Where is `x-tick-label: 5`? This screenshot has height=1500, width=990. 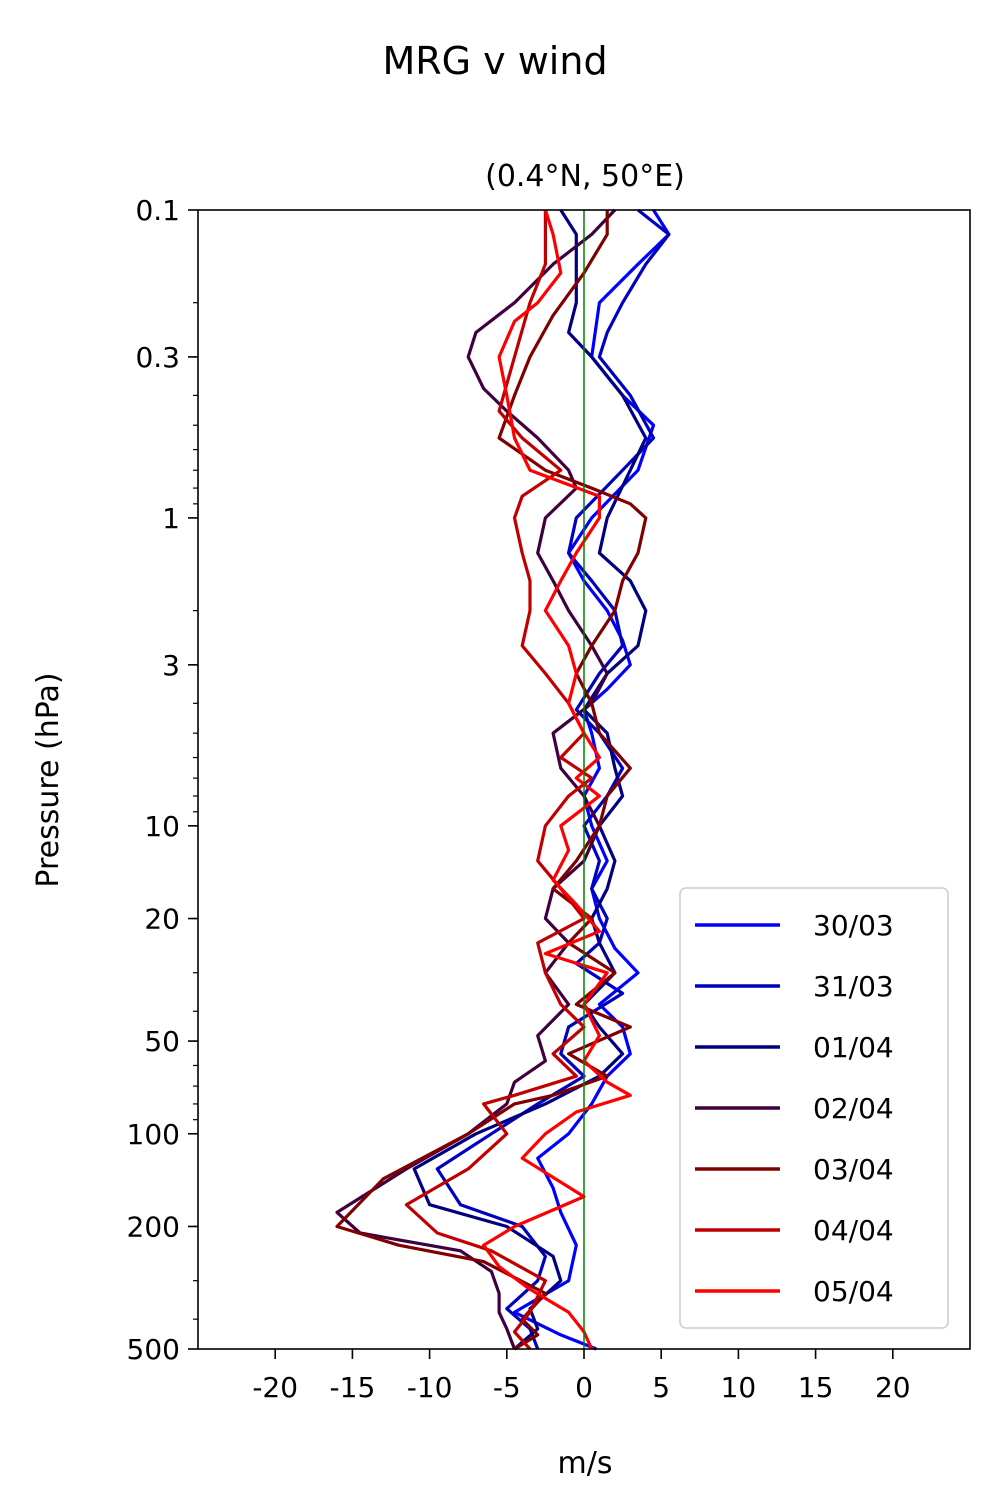 x-tick-label: 5 is located at coordinates (661, 1387).